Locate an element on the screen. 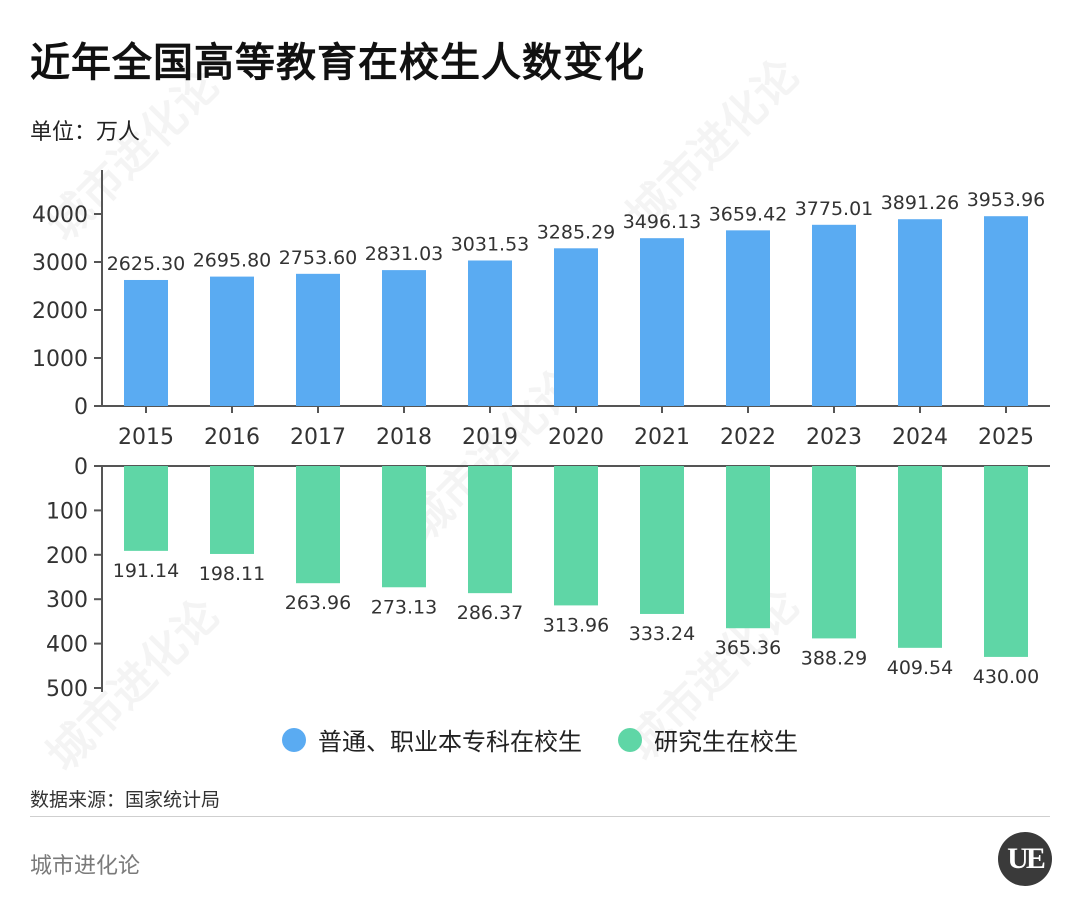  data-label-bottom: 430.00 is located at coordinates (1006, 677).